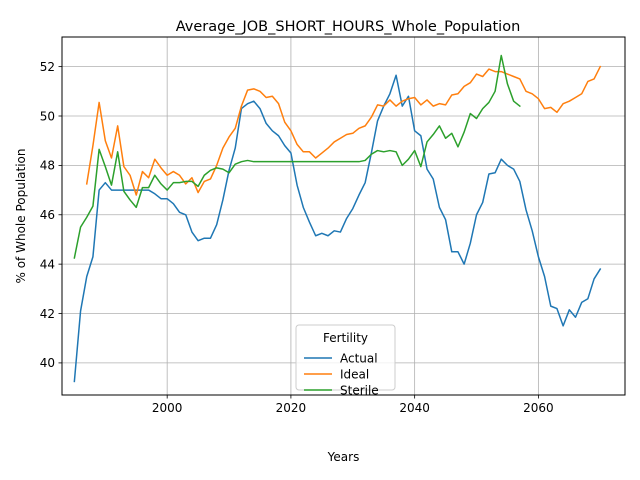 The width and height of the screenshot is (640, 480). Describe the element at coordinates (47, 116) in the screenshot. I see `y-tick-label: 50` at that location.